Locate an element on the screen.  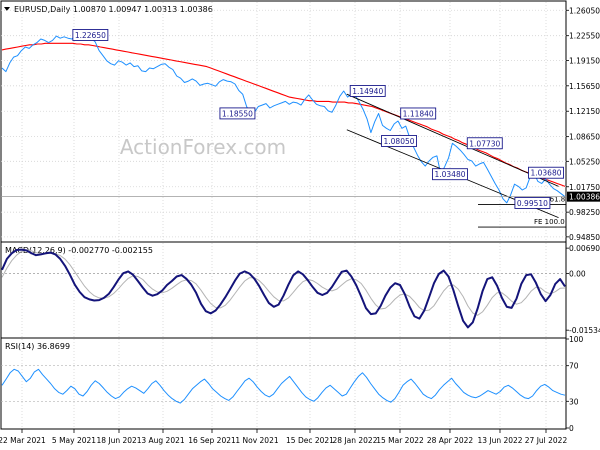
price-annotation-label: 1.11840 is located at coordinates (418, 113).